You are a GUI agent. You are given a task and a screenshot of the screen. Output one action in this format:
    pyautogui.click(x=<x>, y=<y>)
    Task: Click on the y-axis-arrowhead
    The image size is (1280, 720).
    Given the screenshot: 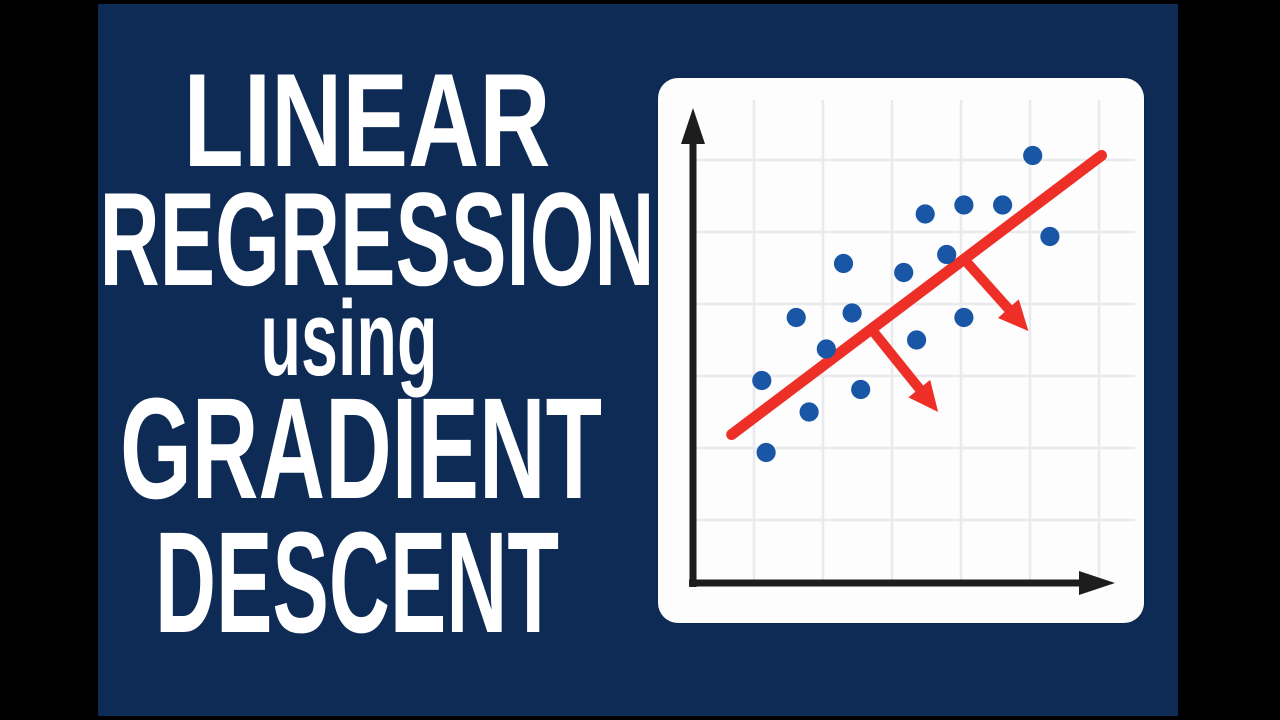 What is the action you would take?
    pyautogui.click(x=693, y=126)
    